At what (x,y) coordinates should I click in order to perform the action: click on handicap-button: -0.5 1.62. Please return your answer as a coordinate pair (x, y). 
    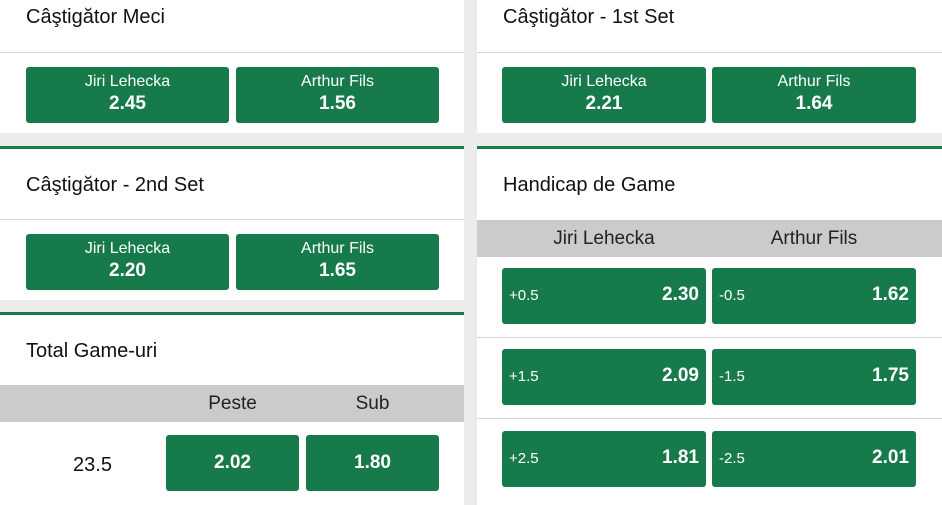
    Looking at the image, I should click on (814, 296).